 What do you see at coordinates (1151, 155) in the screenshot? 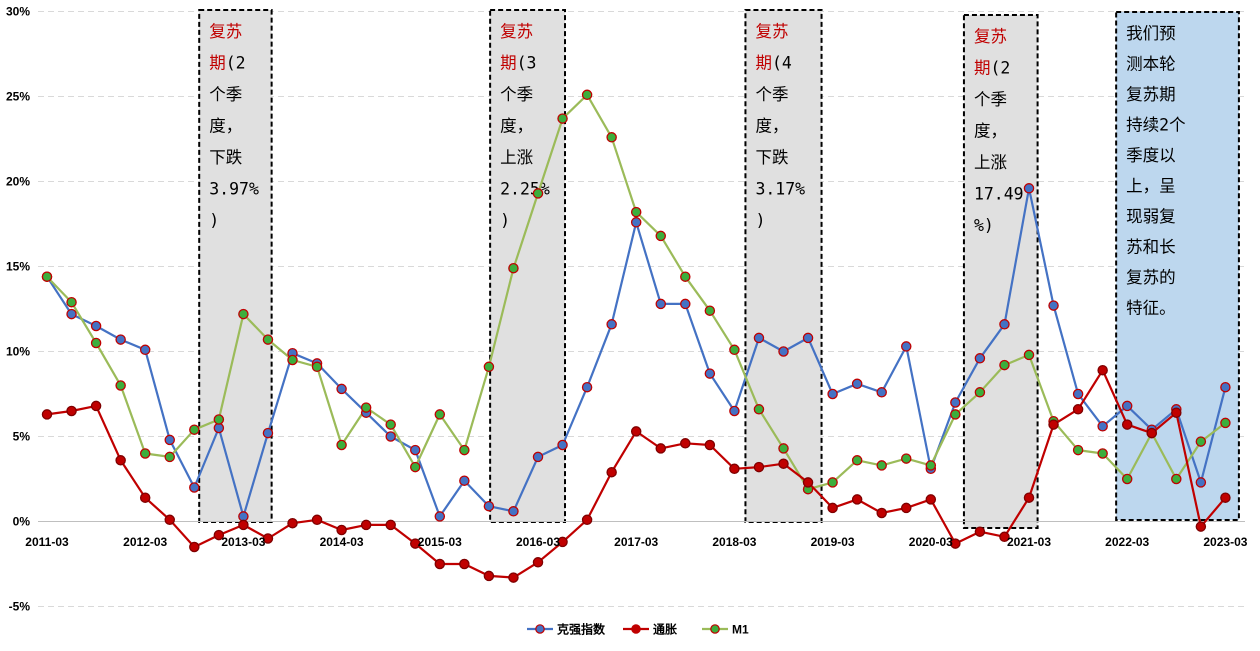
I see `annotation-text: 季度以` at bounding box center [1151, 155].